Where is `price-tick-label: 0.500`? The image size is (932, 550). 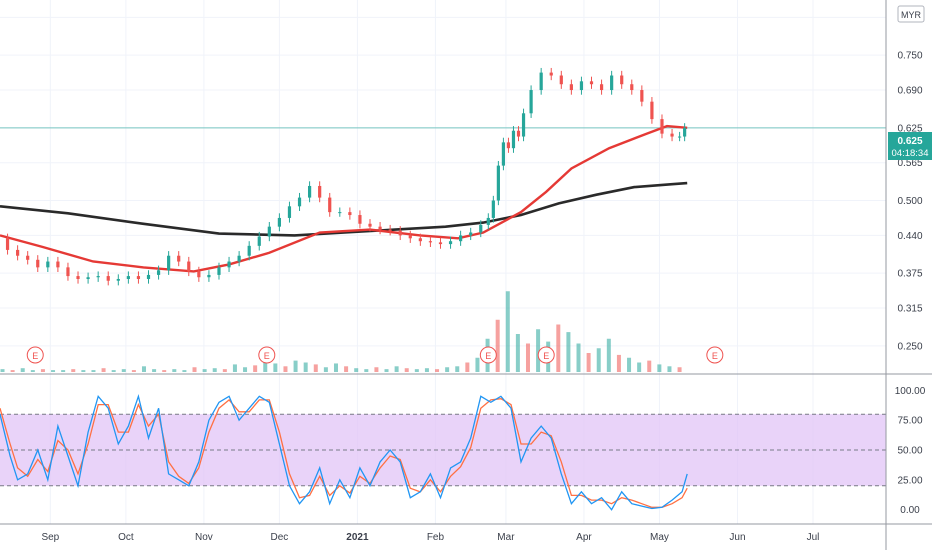 price-tick-label: 0.500 is located at coordinates (909, 201).